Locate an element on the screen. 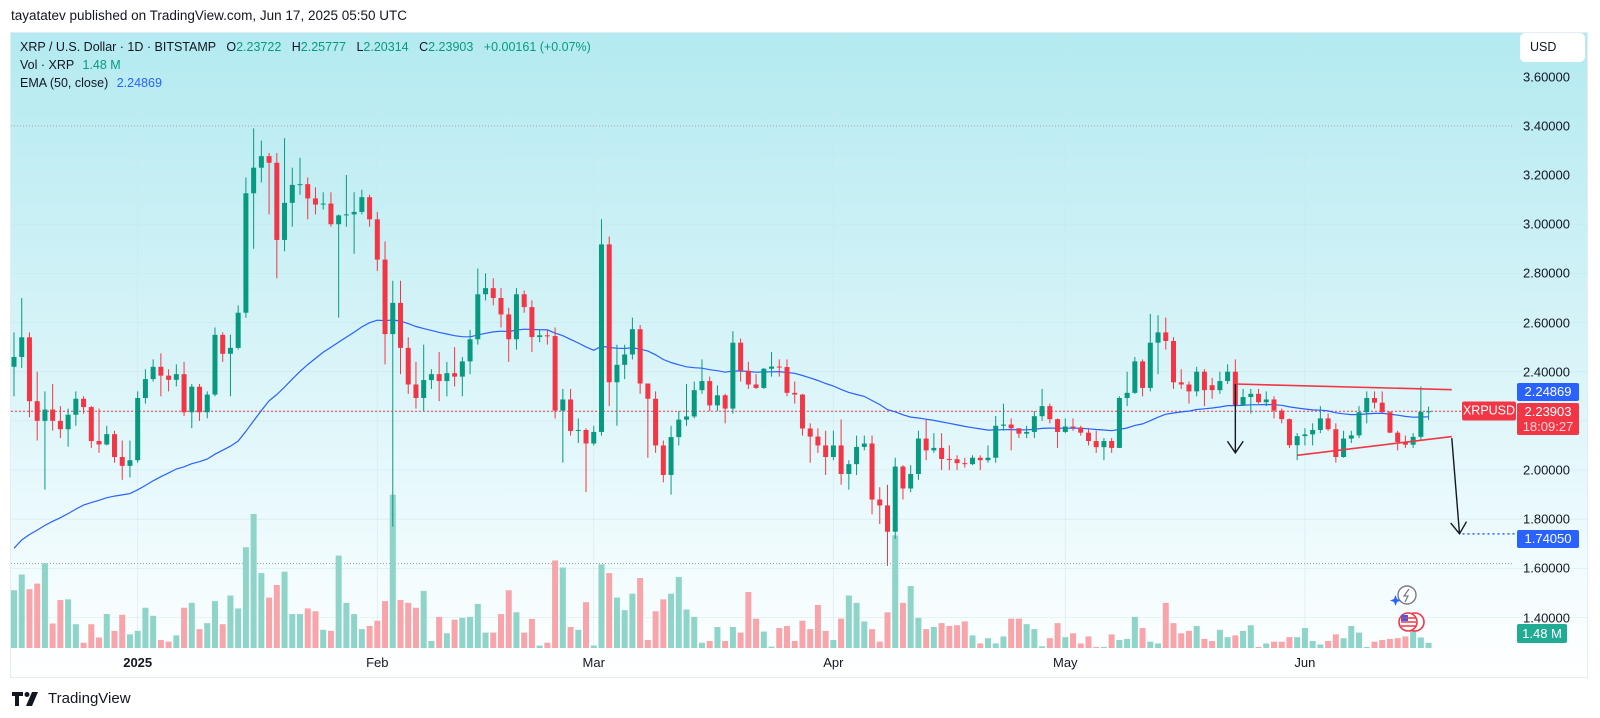  currency-button: USD is located at coordinates (1552, 47).